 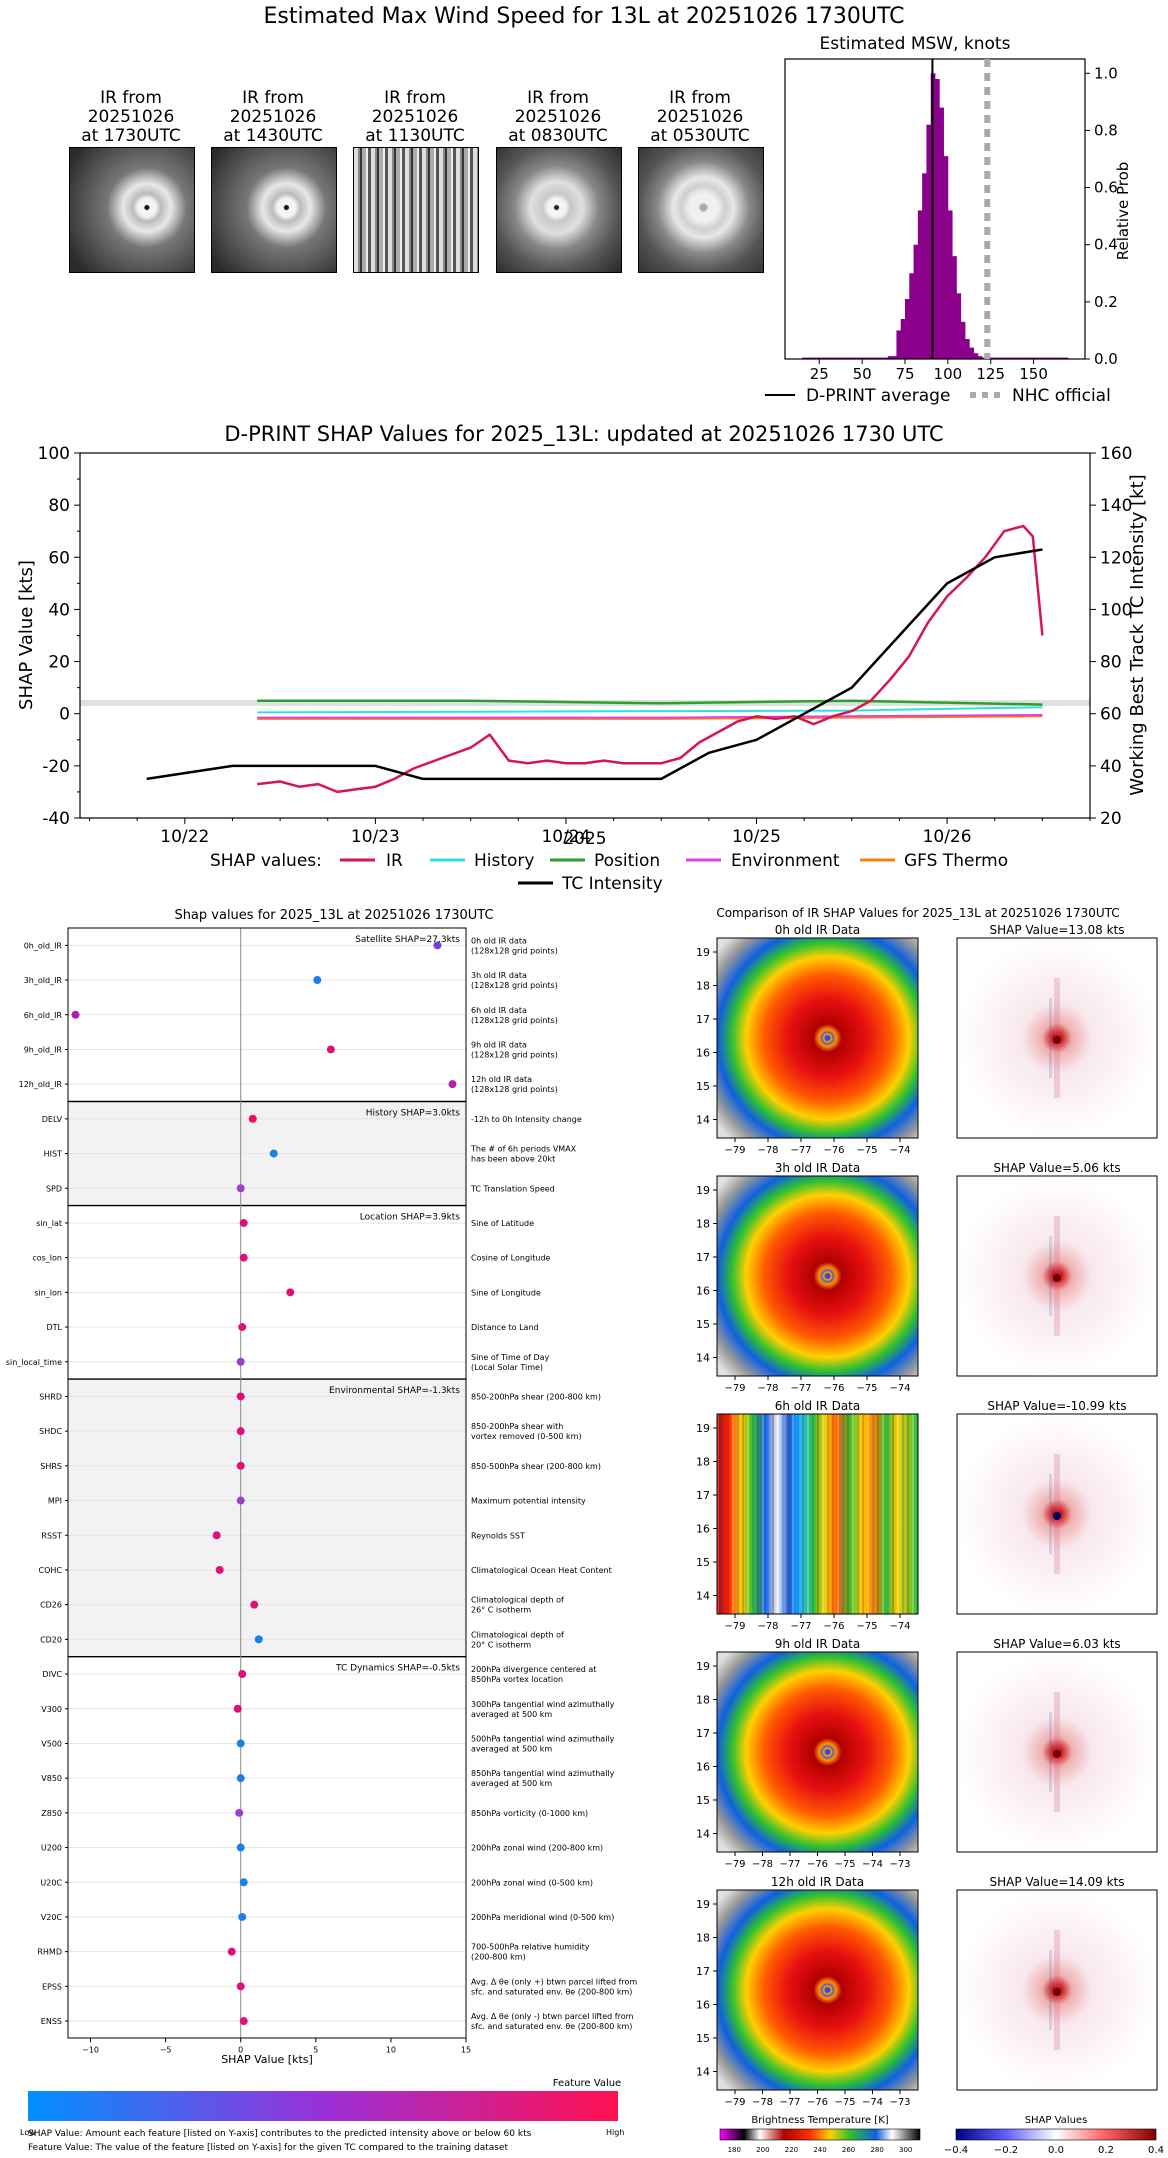 What do you see at coordinates (397, 1669) in the screenshot?
I see `group-label: TC Dynamics SHAP=-0.5kts` at bounding box center [397, 1669].